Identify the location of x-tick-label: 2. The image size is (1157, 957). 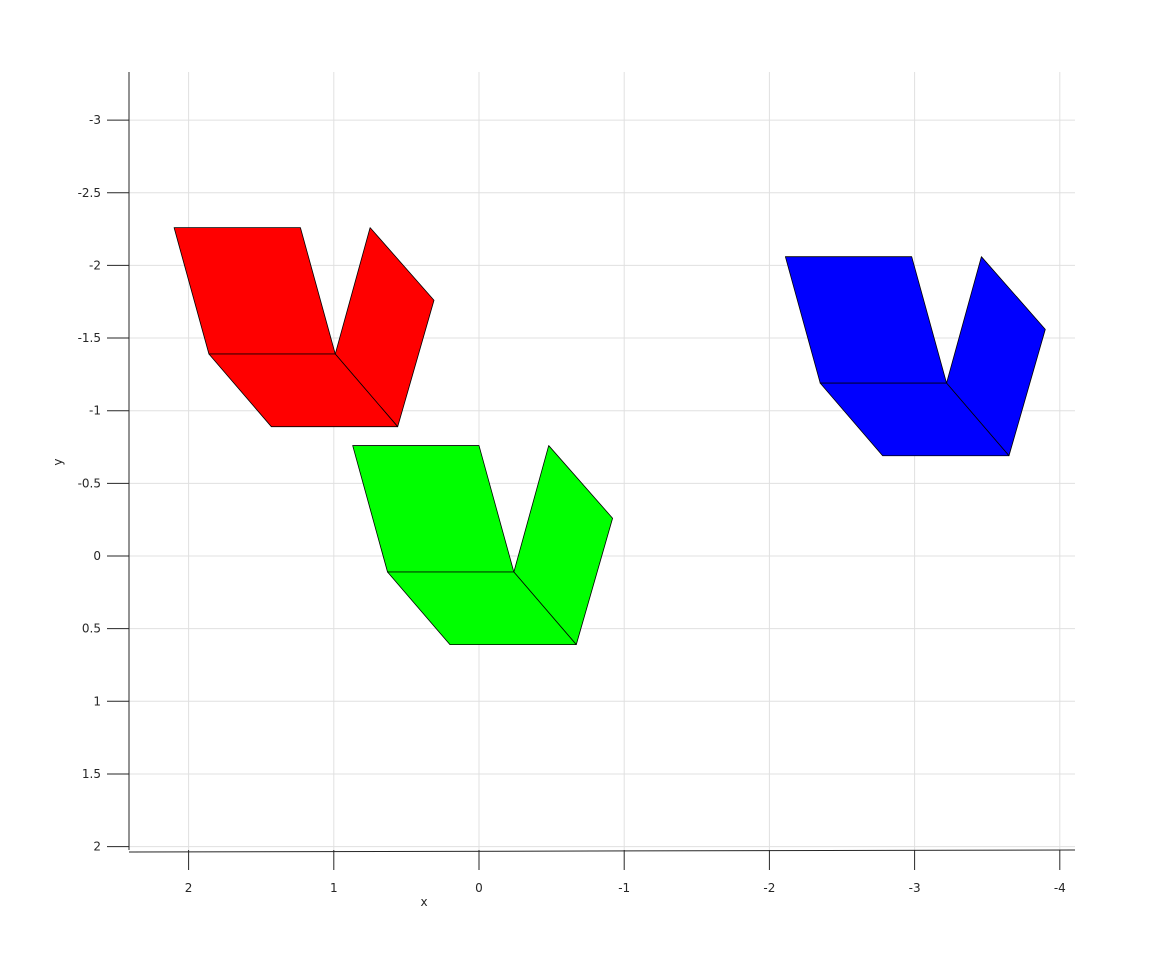
(189, 888).